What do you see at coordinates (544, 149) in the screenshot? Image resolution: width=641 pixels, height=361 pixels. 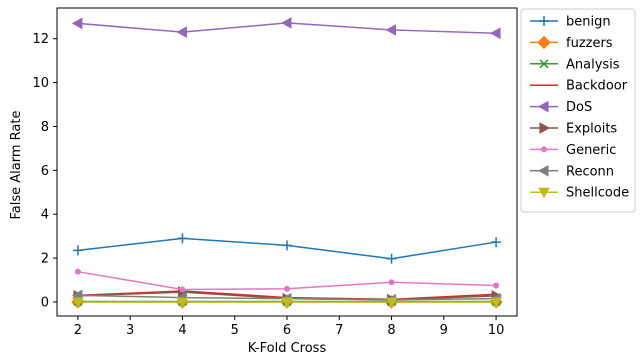 I see `legend-marker-generic` at bounding box center [544, 149].